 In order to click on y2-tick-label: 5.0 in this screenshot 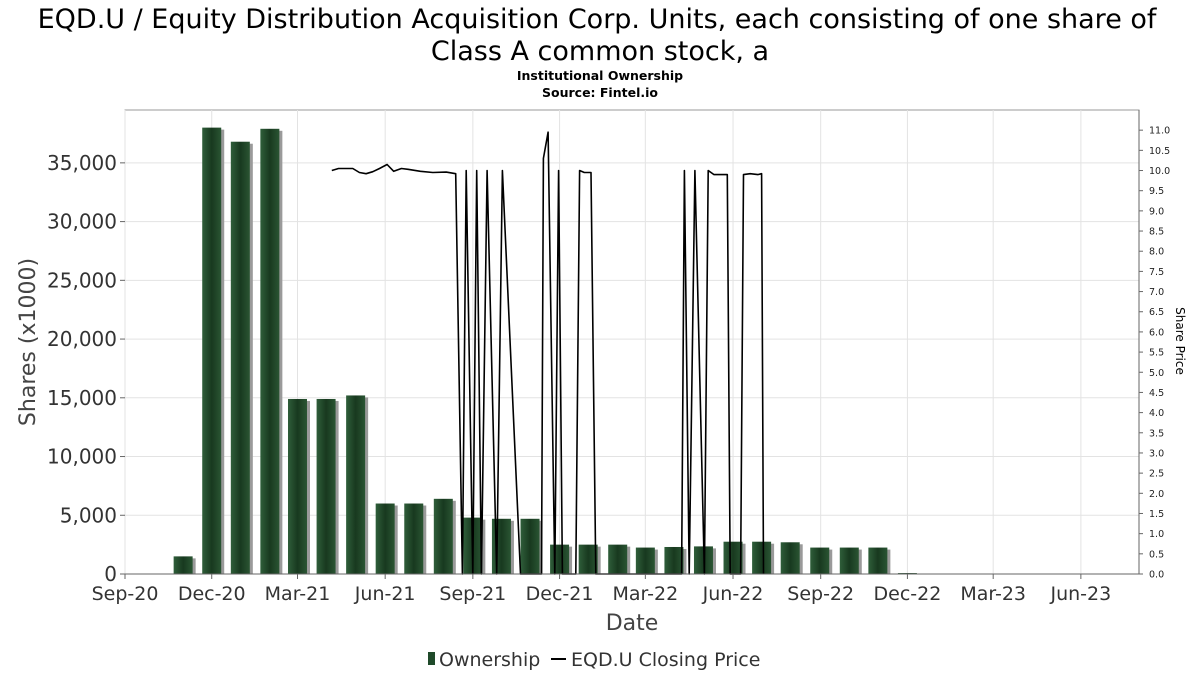, I will do `click(1156, 373)`.